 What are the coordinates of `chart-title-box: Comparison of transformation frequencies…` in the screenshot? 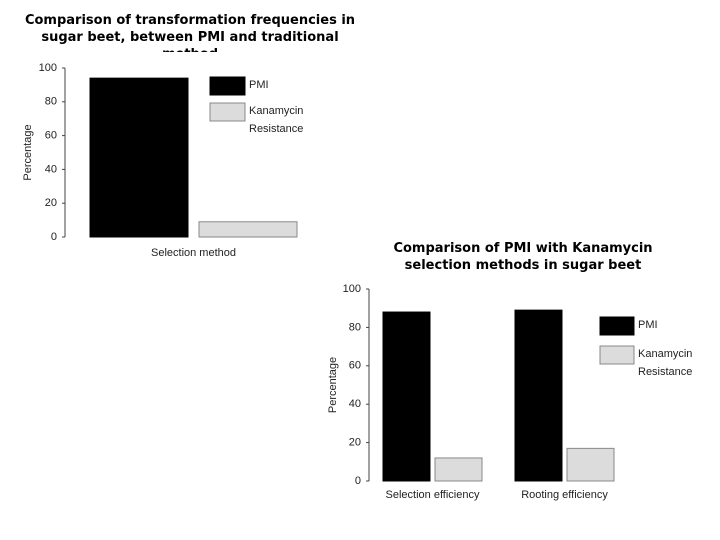 It's located at (190, 32).